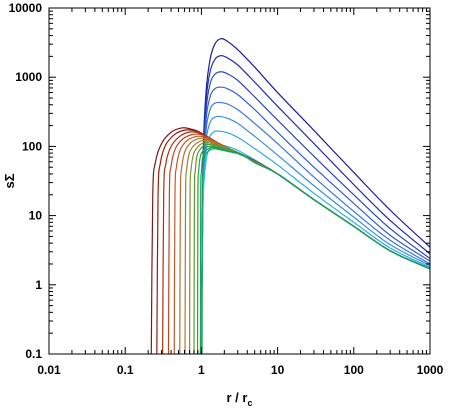 This screenshot has width=451, height=415. Describe the element at coordinates (201, 370) in the screenshot. I see `x-tick-label: 1` at that location.